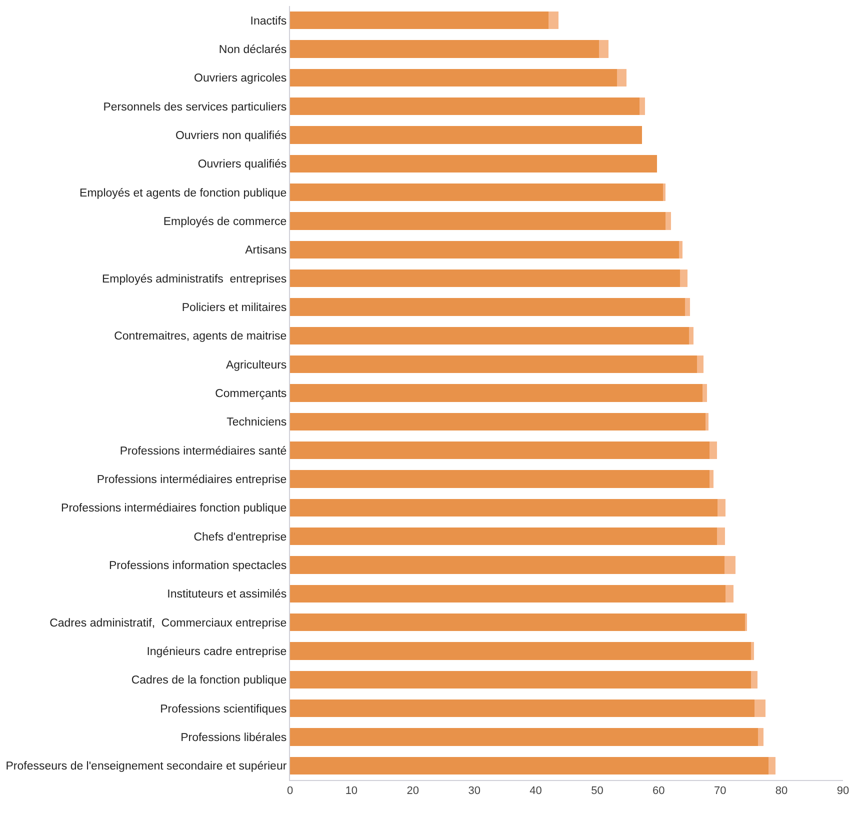 This screenshot has height=816, width=861. Describe the element at coordinates (351, 791) in the screenshot. I see `x-tick-label: 10` at that location.